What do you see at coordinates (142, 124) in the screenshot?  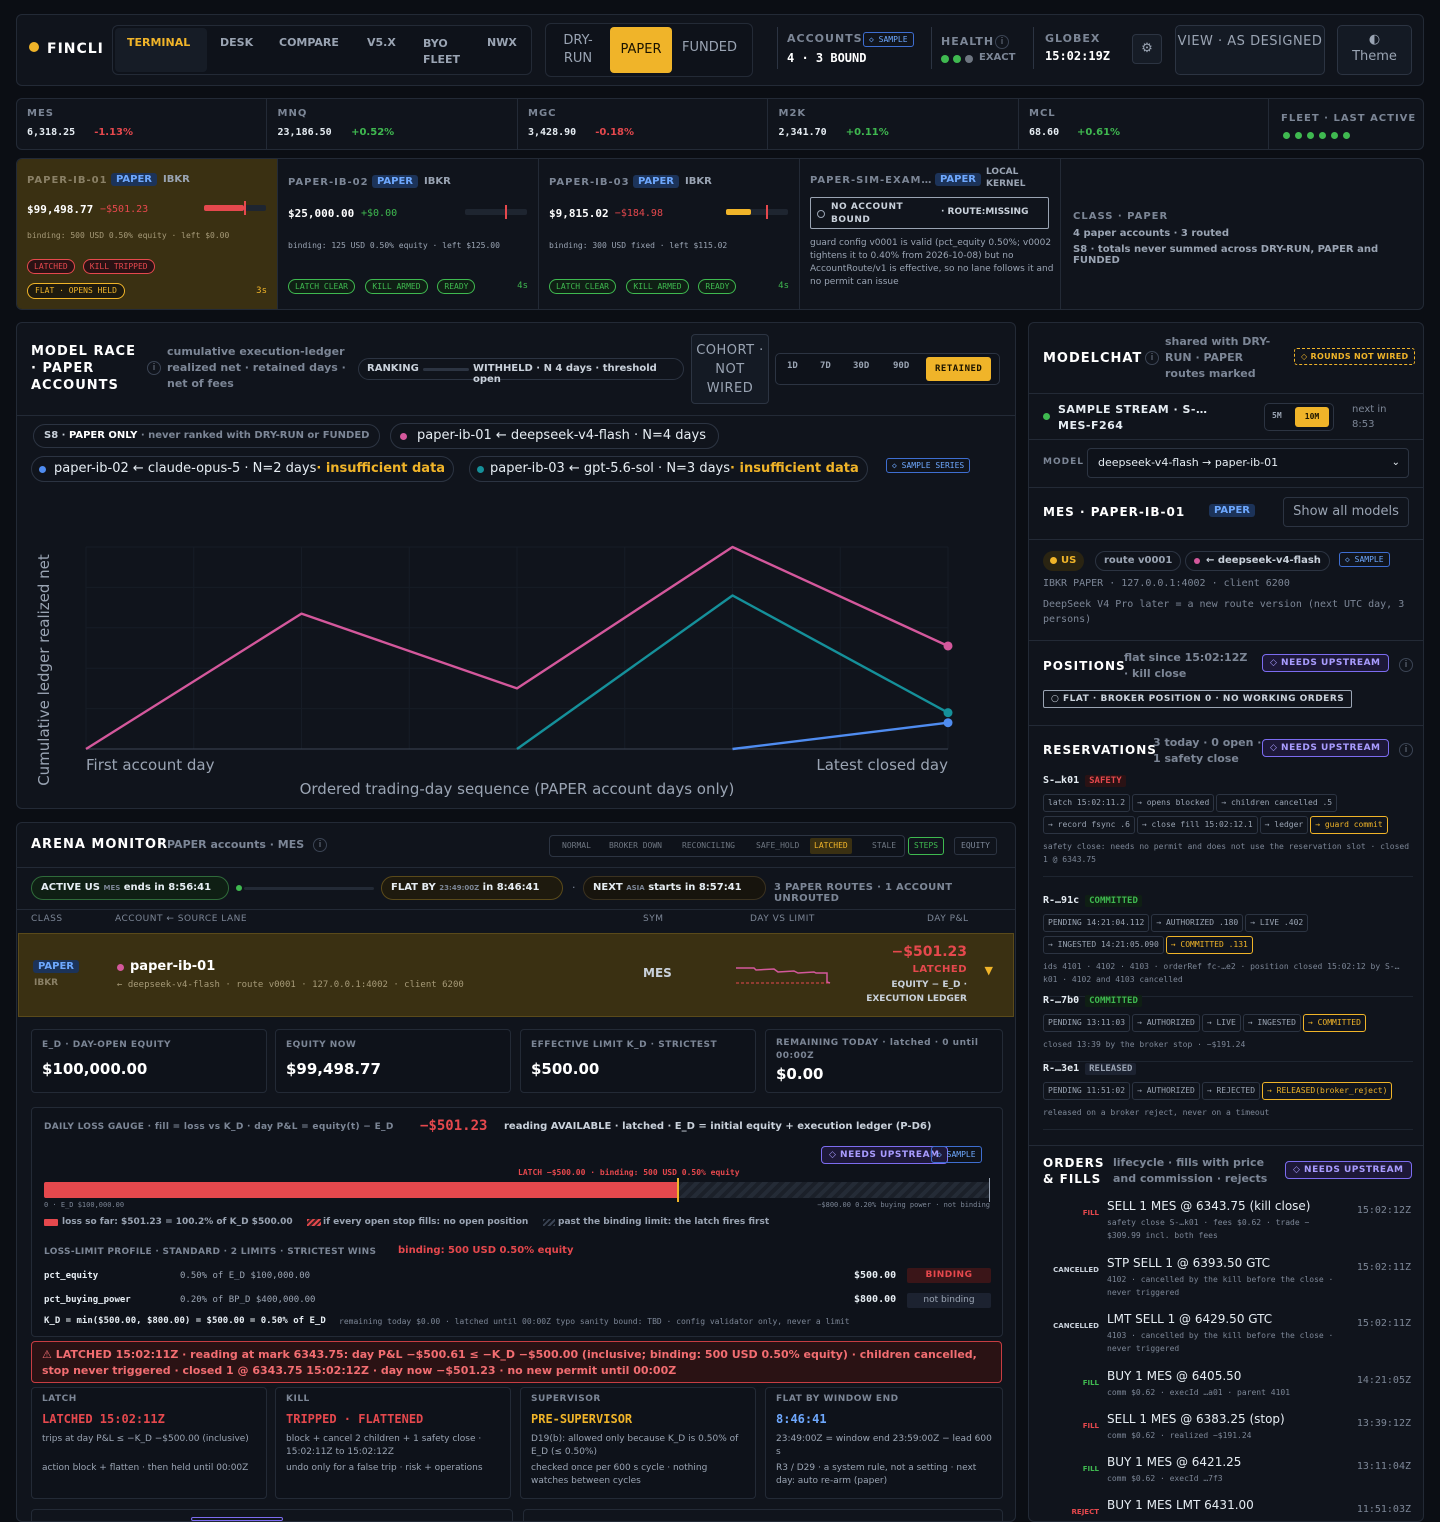 I see `ticker-mes: MES 6,318.25 -1.13%` at bounding box center [142, 124].